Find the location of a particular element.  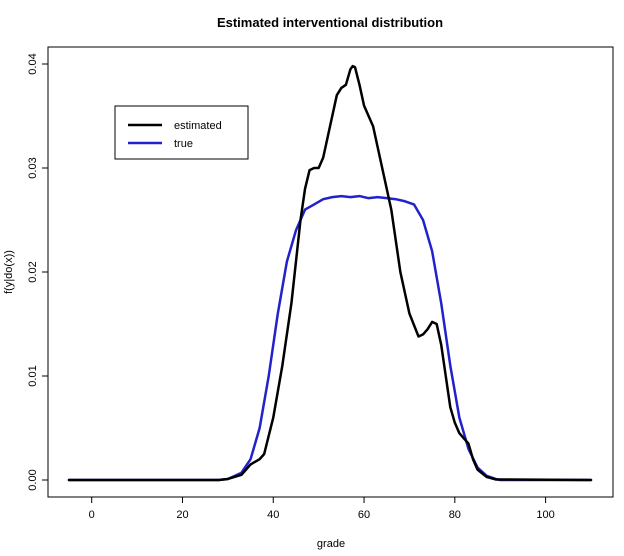

y-tick-label: 0.00 is located at coordinates (33, 479).